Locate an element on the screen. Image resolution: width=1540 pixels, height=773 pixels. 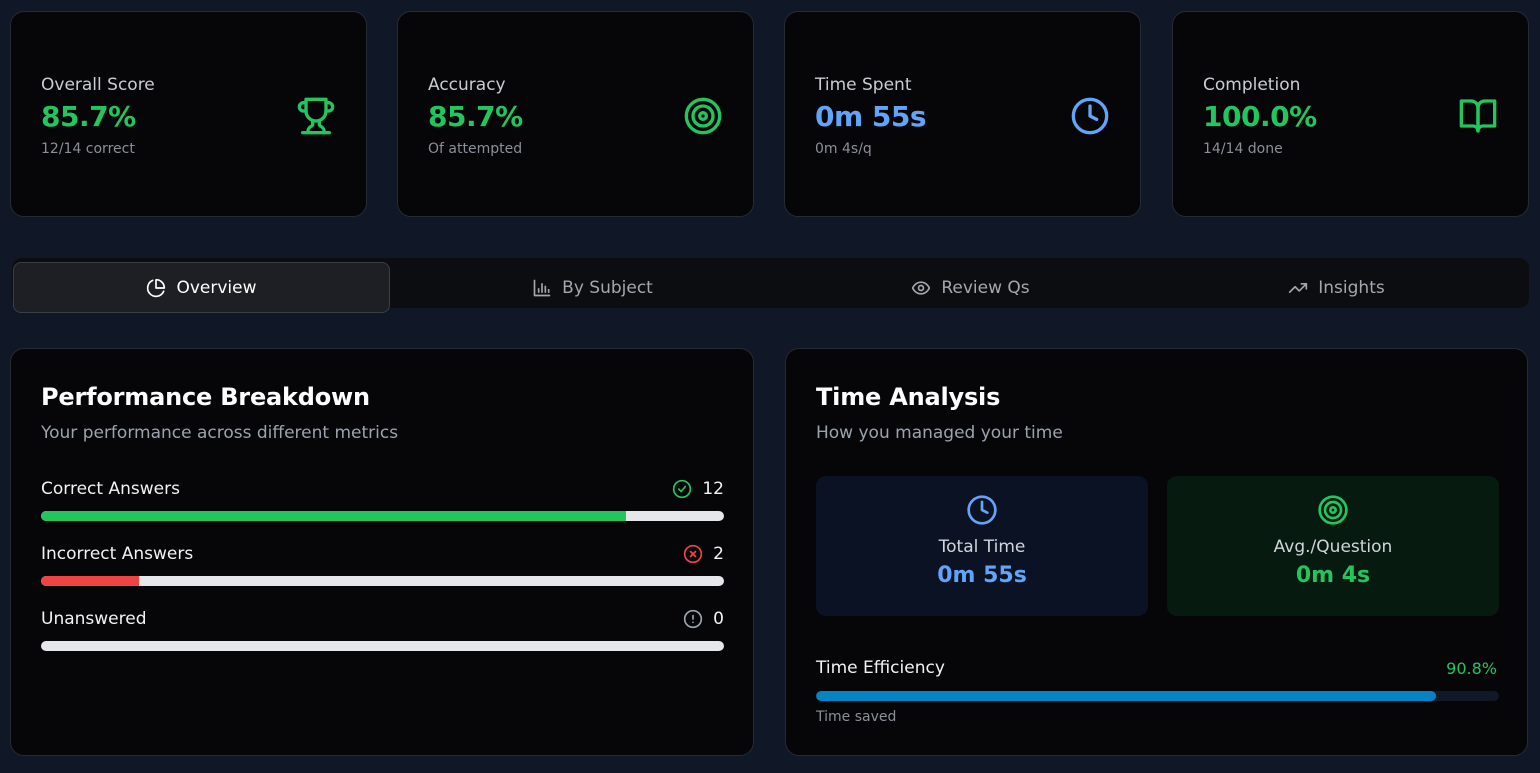
total-time-label: Total Time is located at coordinates (982, 547).